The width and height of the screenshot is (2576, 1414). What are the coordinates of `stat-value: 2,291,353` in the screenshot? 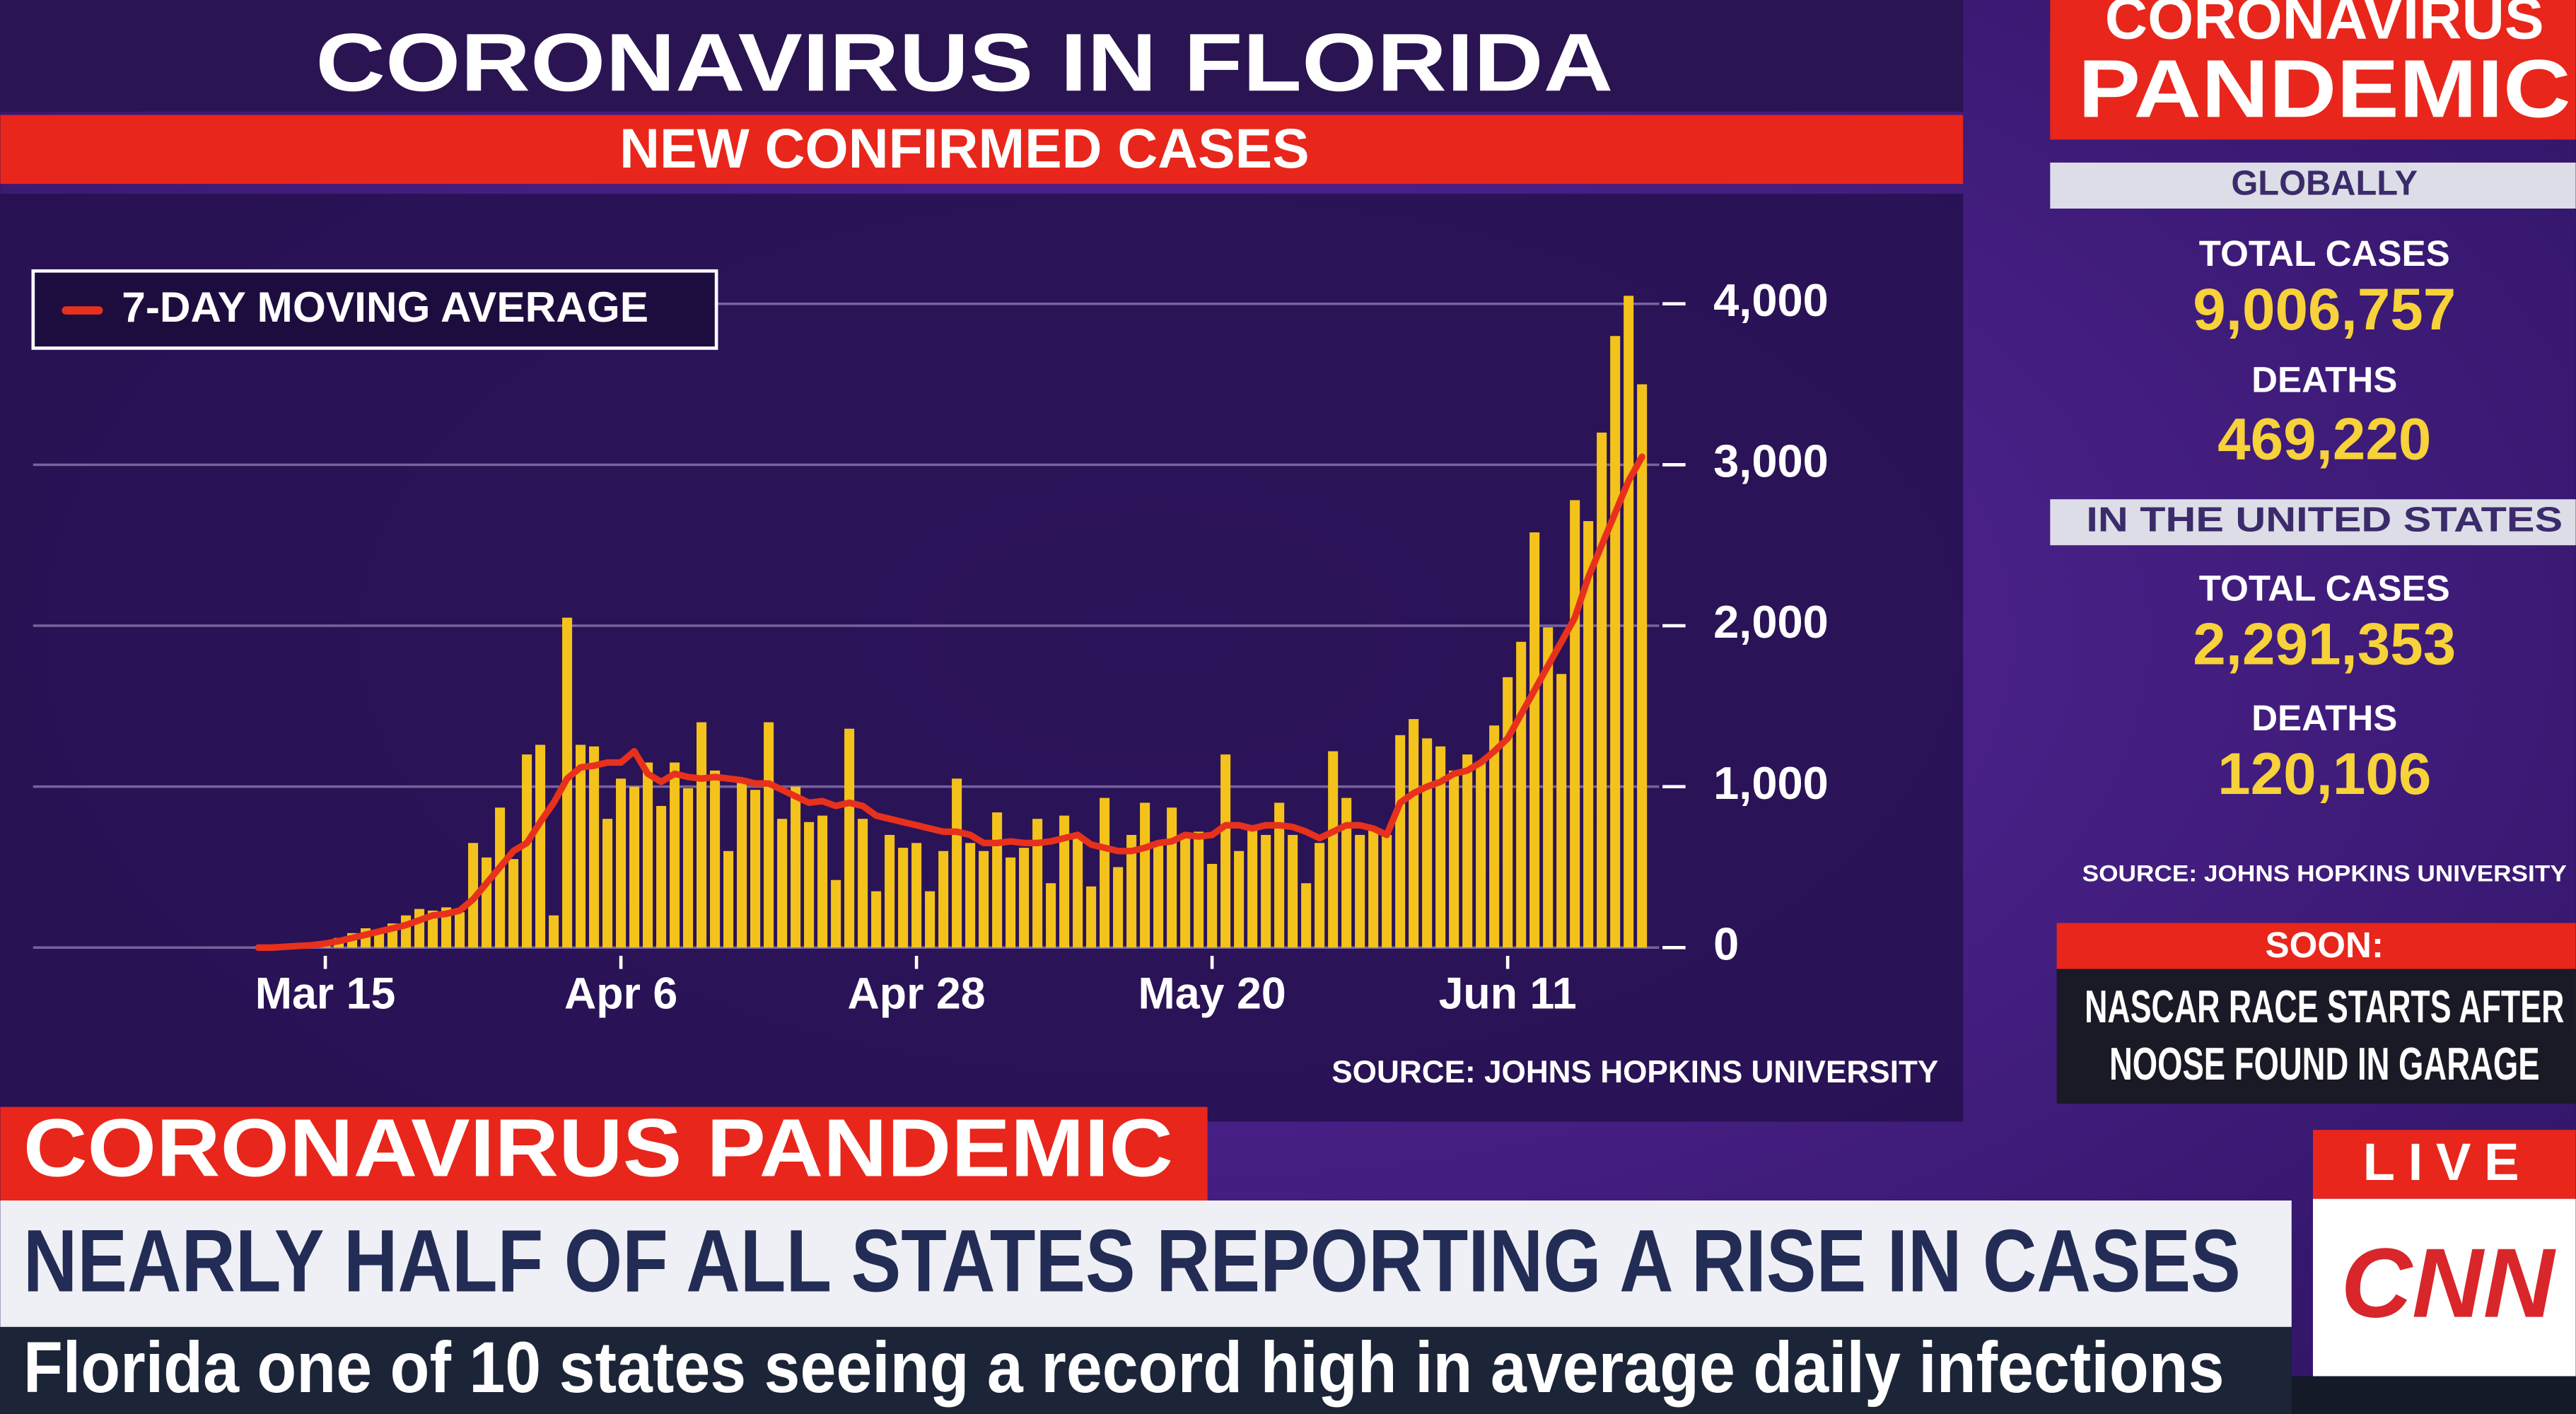 It's located at (2324, 644).